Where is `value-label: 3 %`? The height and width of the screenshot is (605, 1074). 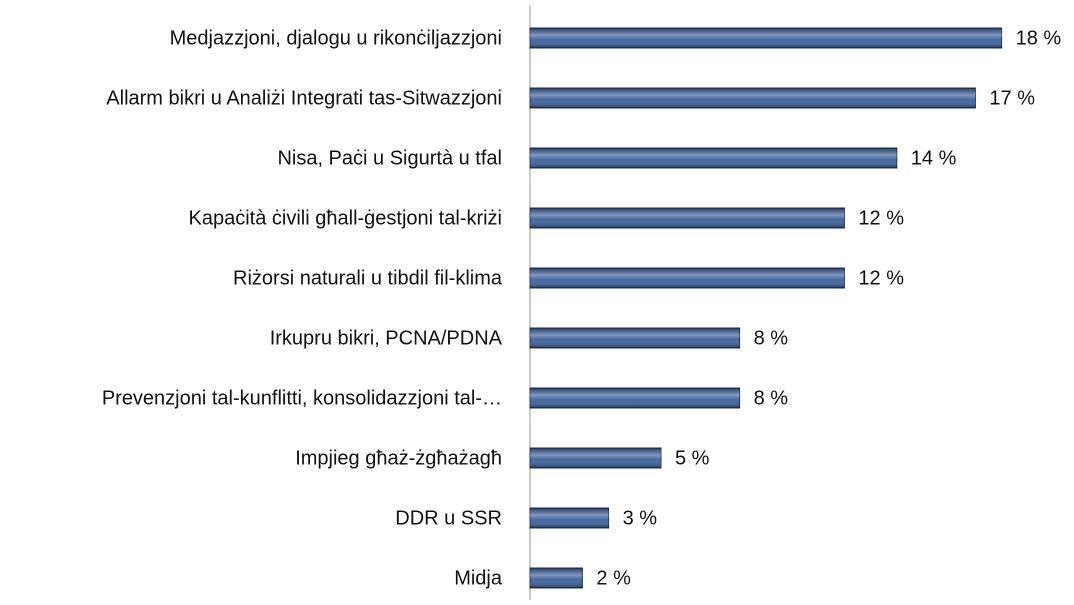 value-label: 3 % is located at coordinates (640, 518).